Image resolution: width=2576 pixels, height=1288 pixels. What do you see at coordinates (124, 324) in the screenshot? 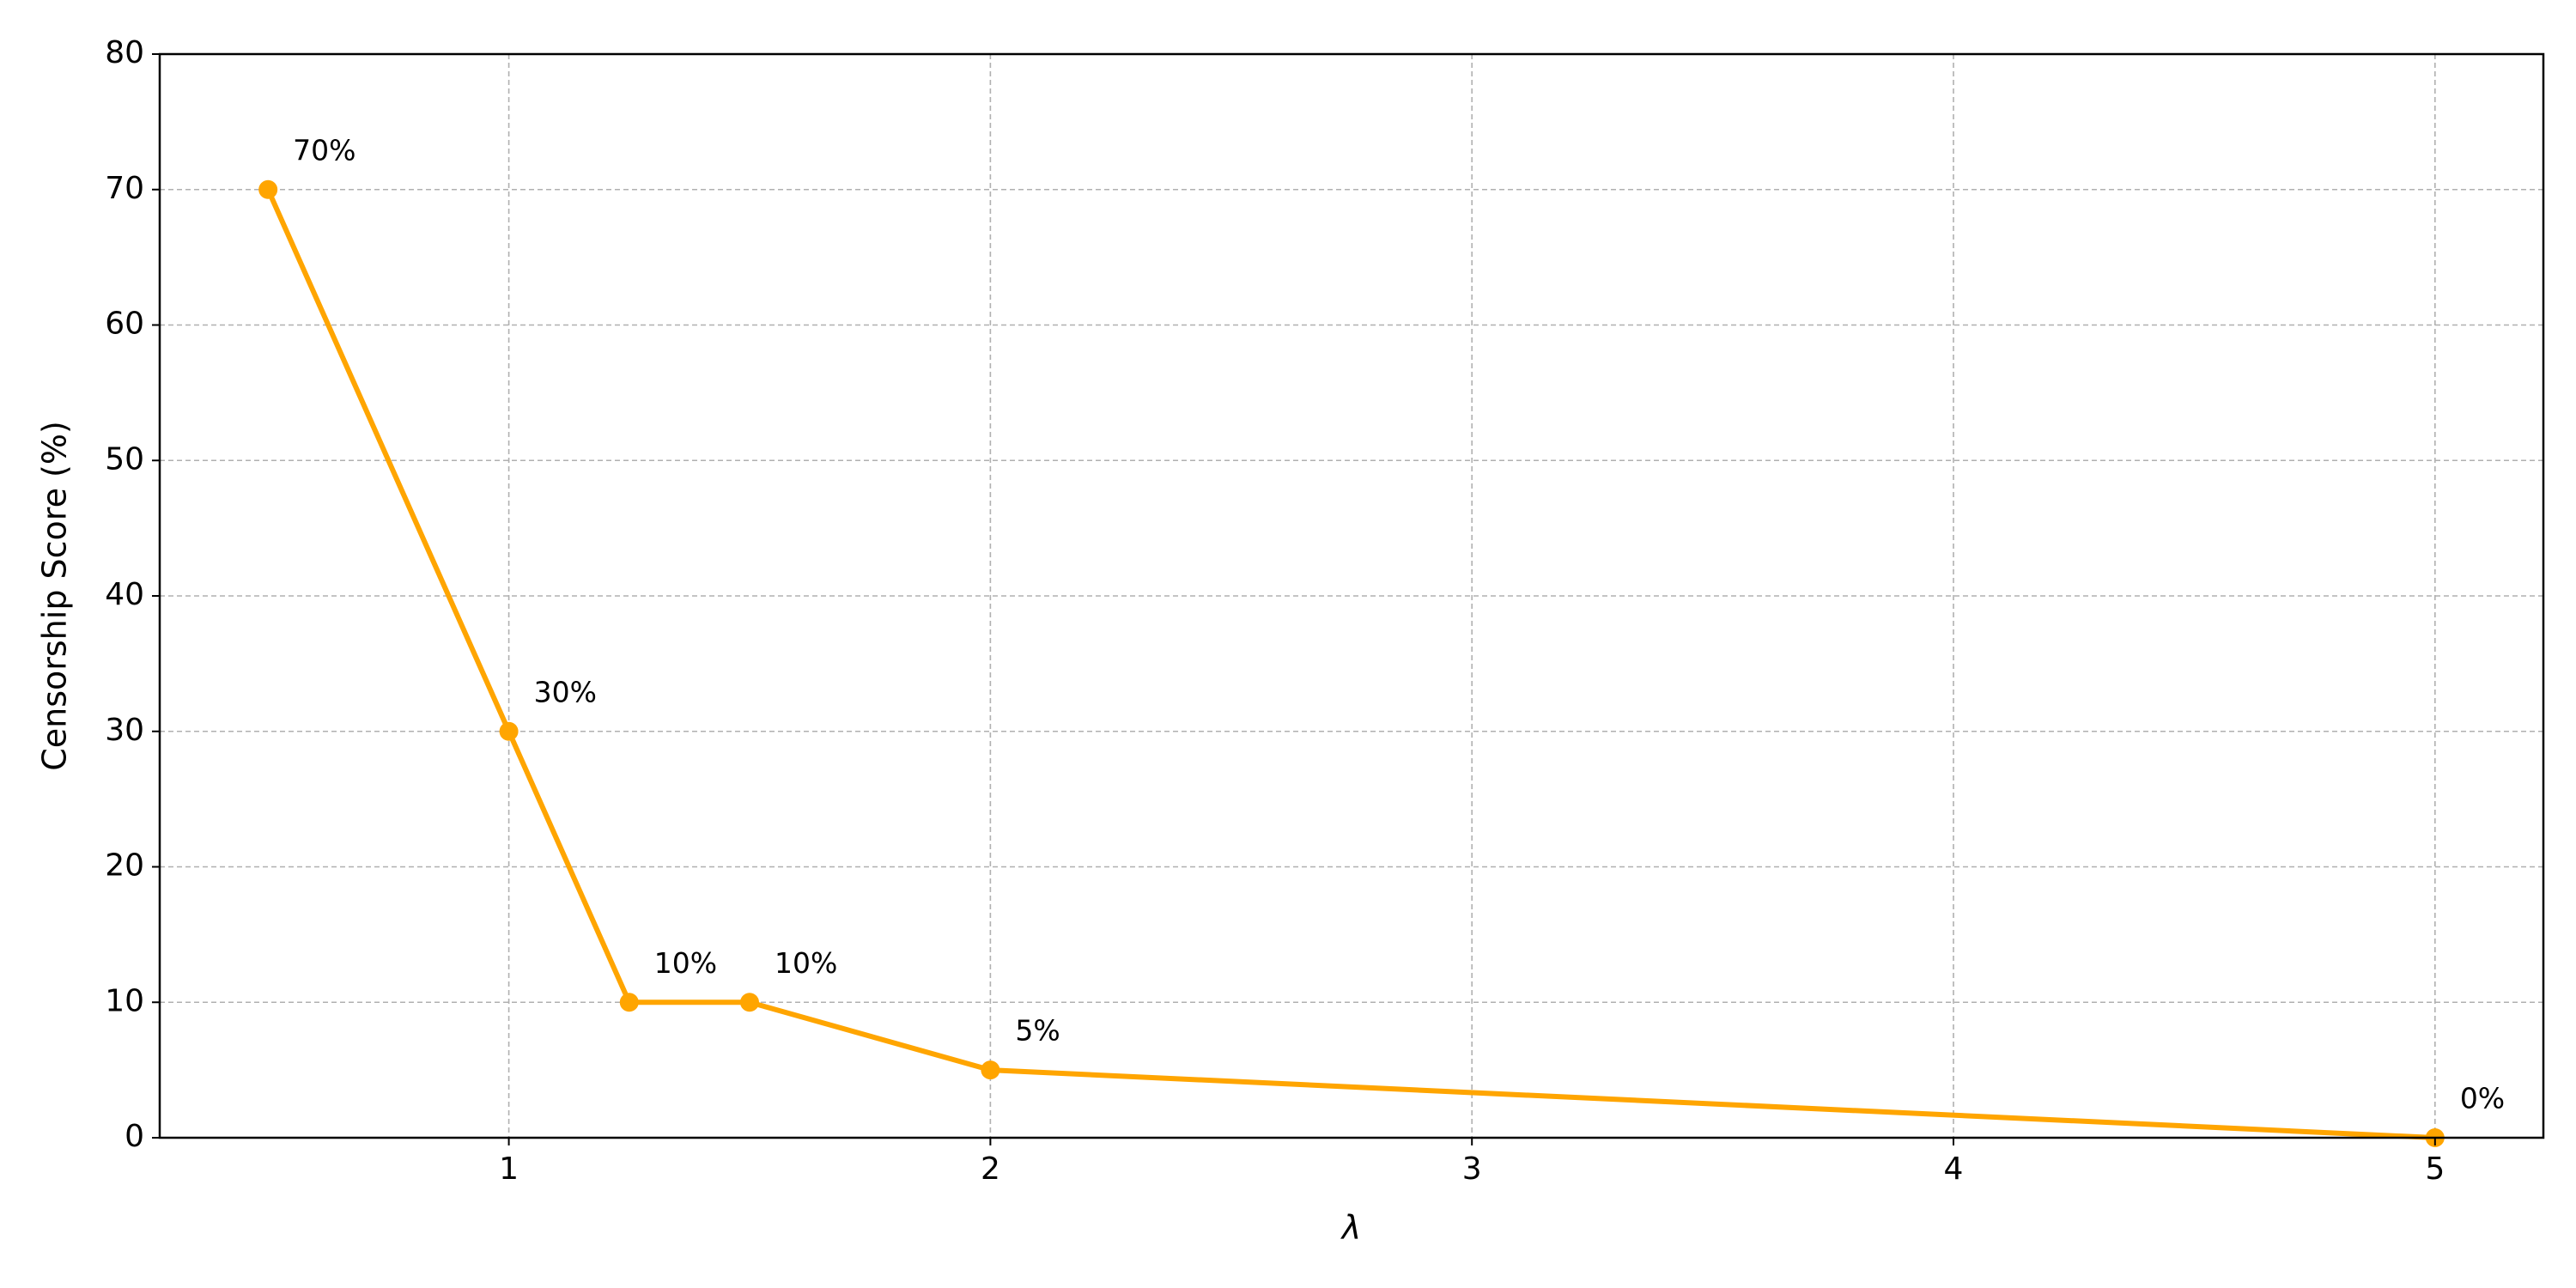
I see `y-tick-label: 60` at bounding box center [124, 324].